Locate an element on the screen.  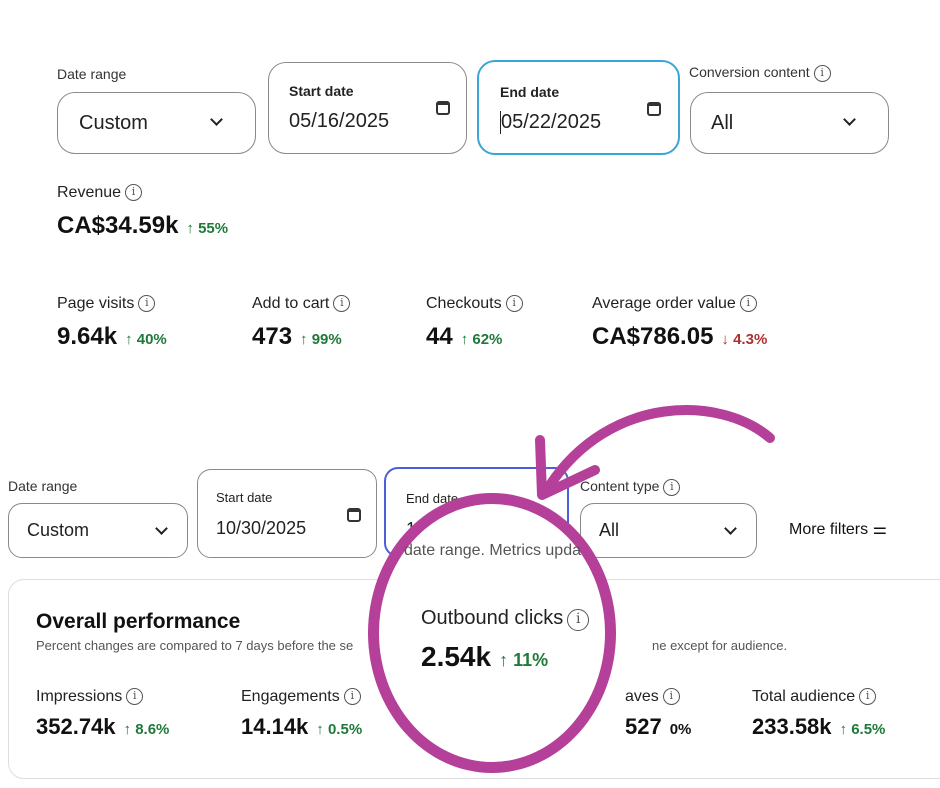
label-text: Content type is located at coordinates (620, 486).